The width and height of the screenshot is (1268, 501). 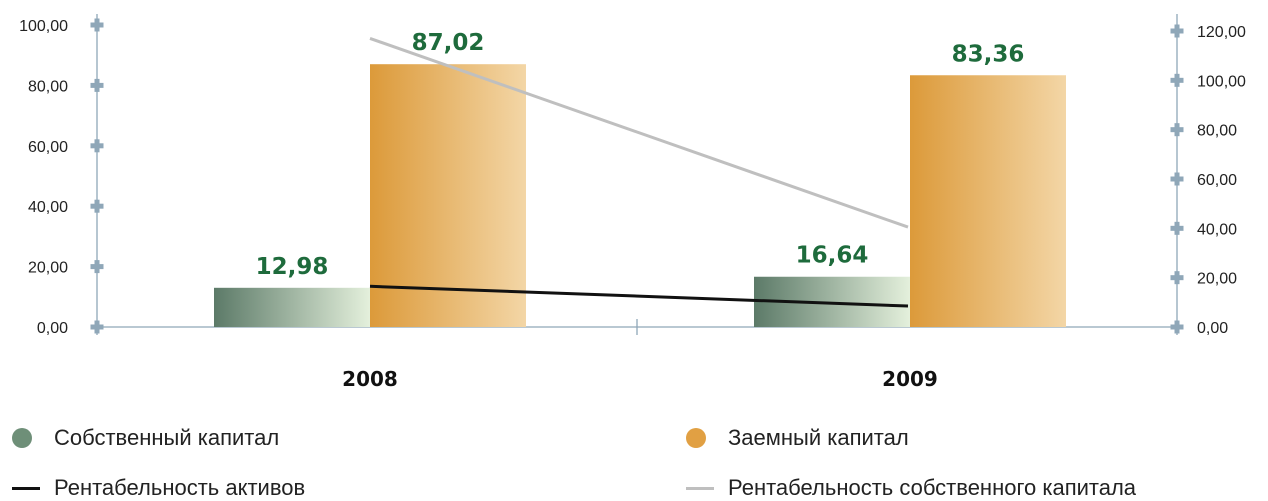 I want to click on y-left-tick-label: 100,00, so click(x=43, y=26).